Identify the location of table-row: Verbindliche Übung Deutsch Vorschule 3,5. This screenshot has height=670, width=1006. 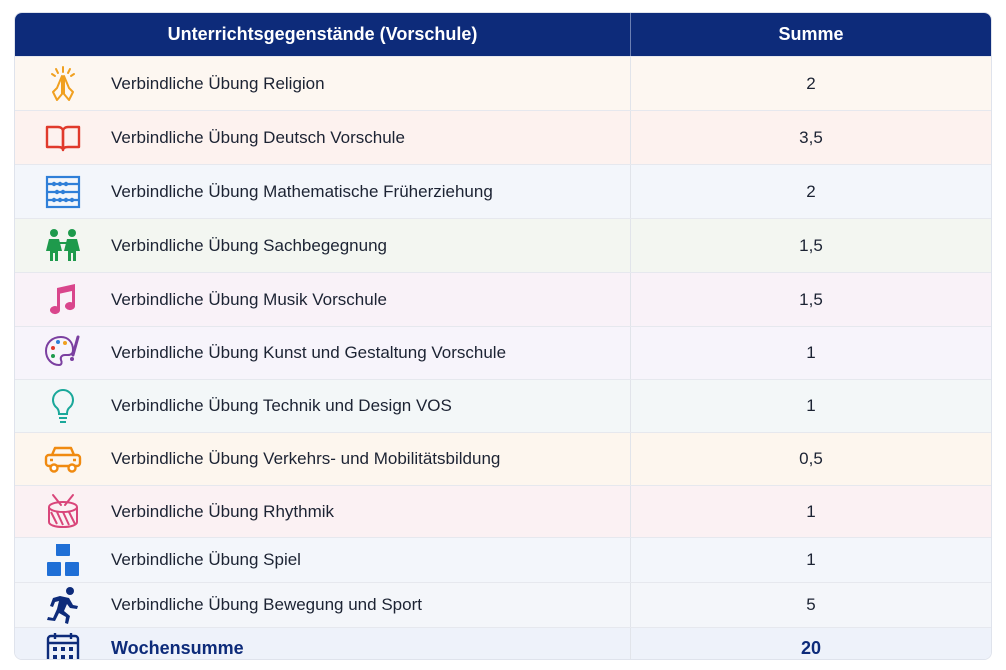
(503, 137).